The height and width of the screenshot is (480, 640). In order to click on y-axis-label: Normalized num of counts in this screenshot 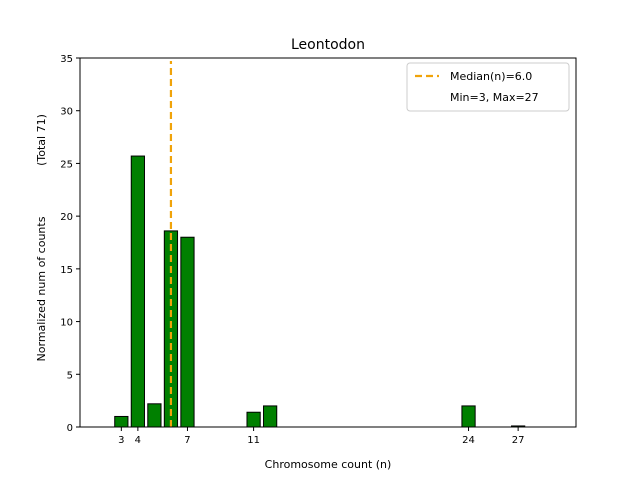, I will do `click(41, 288)`.